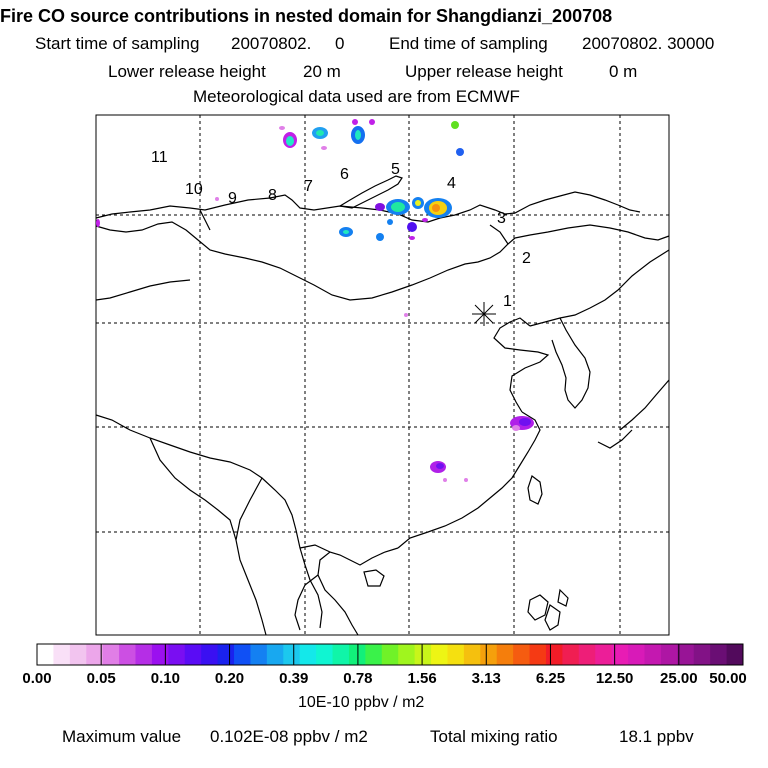 This screenshot has height=768, width=768. Describe the element at coordinates (358, 678) in the screenshot. I see `colorbar-tick-label: 0.78` at that location.